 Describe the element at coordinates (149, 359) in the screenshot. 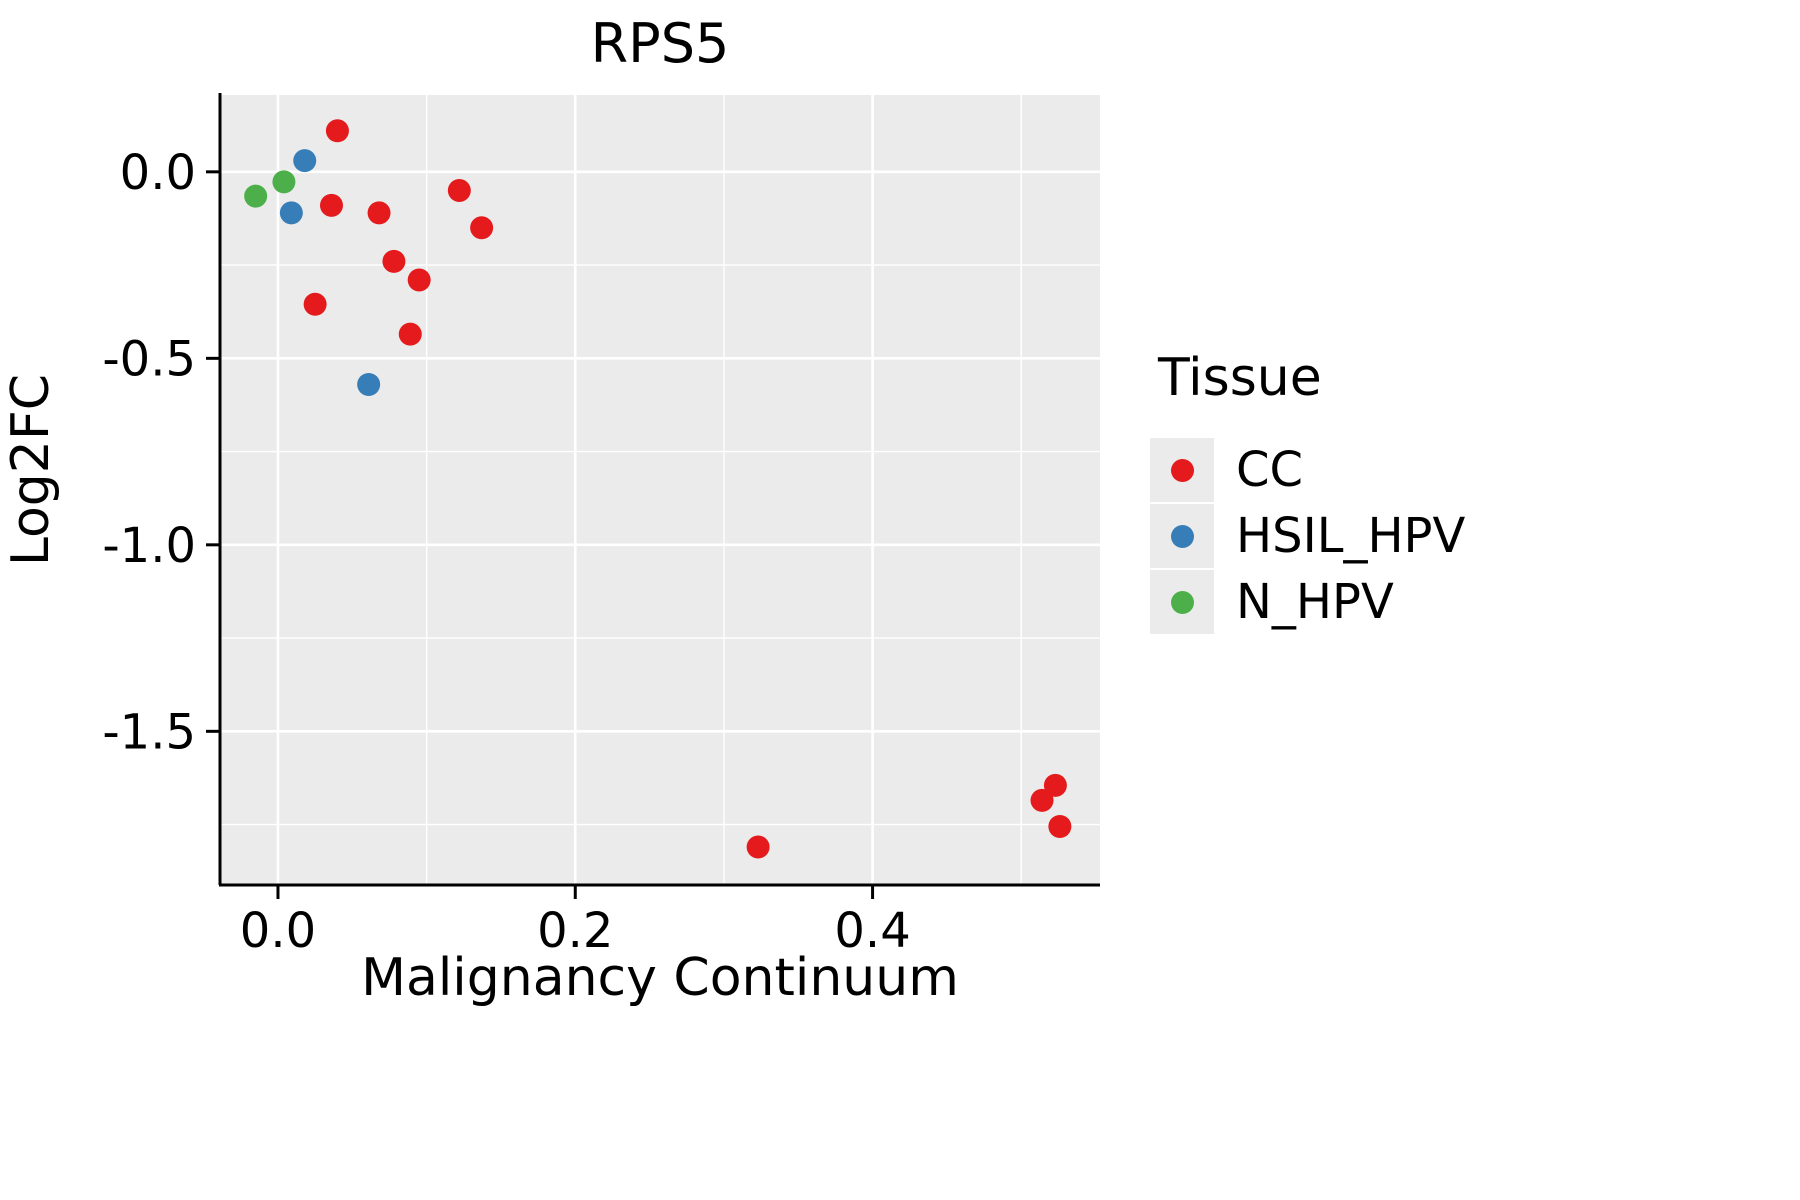

I see `y-tick-label: -0.5` at that location.